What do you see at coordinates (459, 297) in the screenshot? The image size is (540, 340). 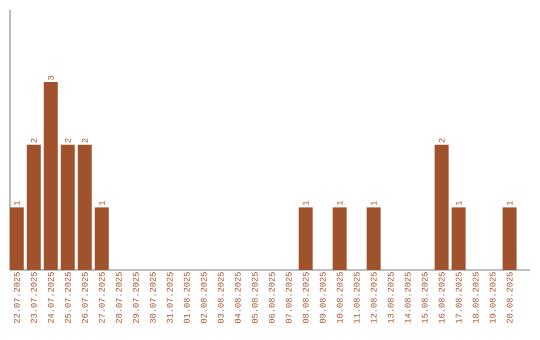 I see `x-tick-label: 17.08.2025` at bounding box center [459, 297].